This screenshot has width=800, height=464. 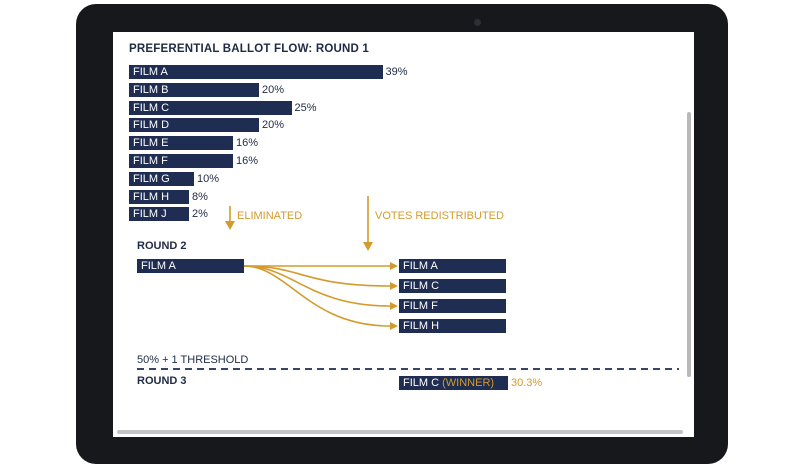 What do you see at coordinates (273, 89) in the screenshot?
I see `value-label-film-b: 20%` at bounding box center [273, 89].